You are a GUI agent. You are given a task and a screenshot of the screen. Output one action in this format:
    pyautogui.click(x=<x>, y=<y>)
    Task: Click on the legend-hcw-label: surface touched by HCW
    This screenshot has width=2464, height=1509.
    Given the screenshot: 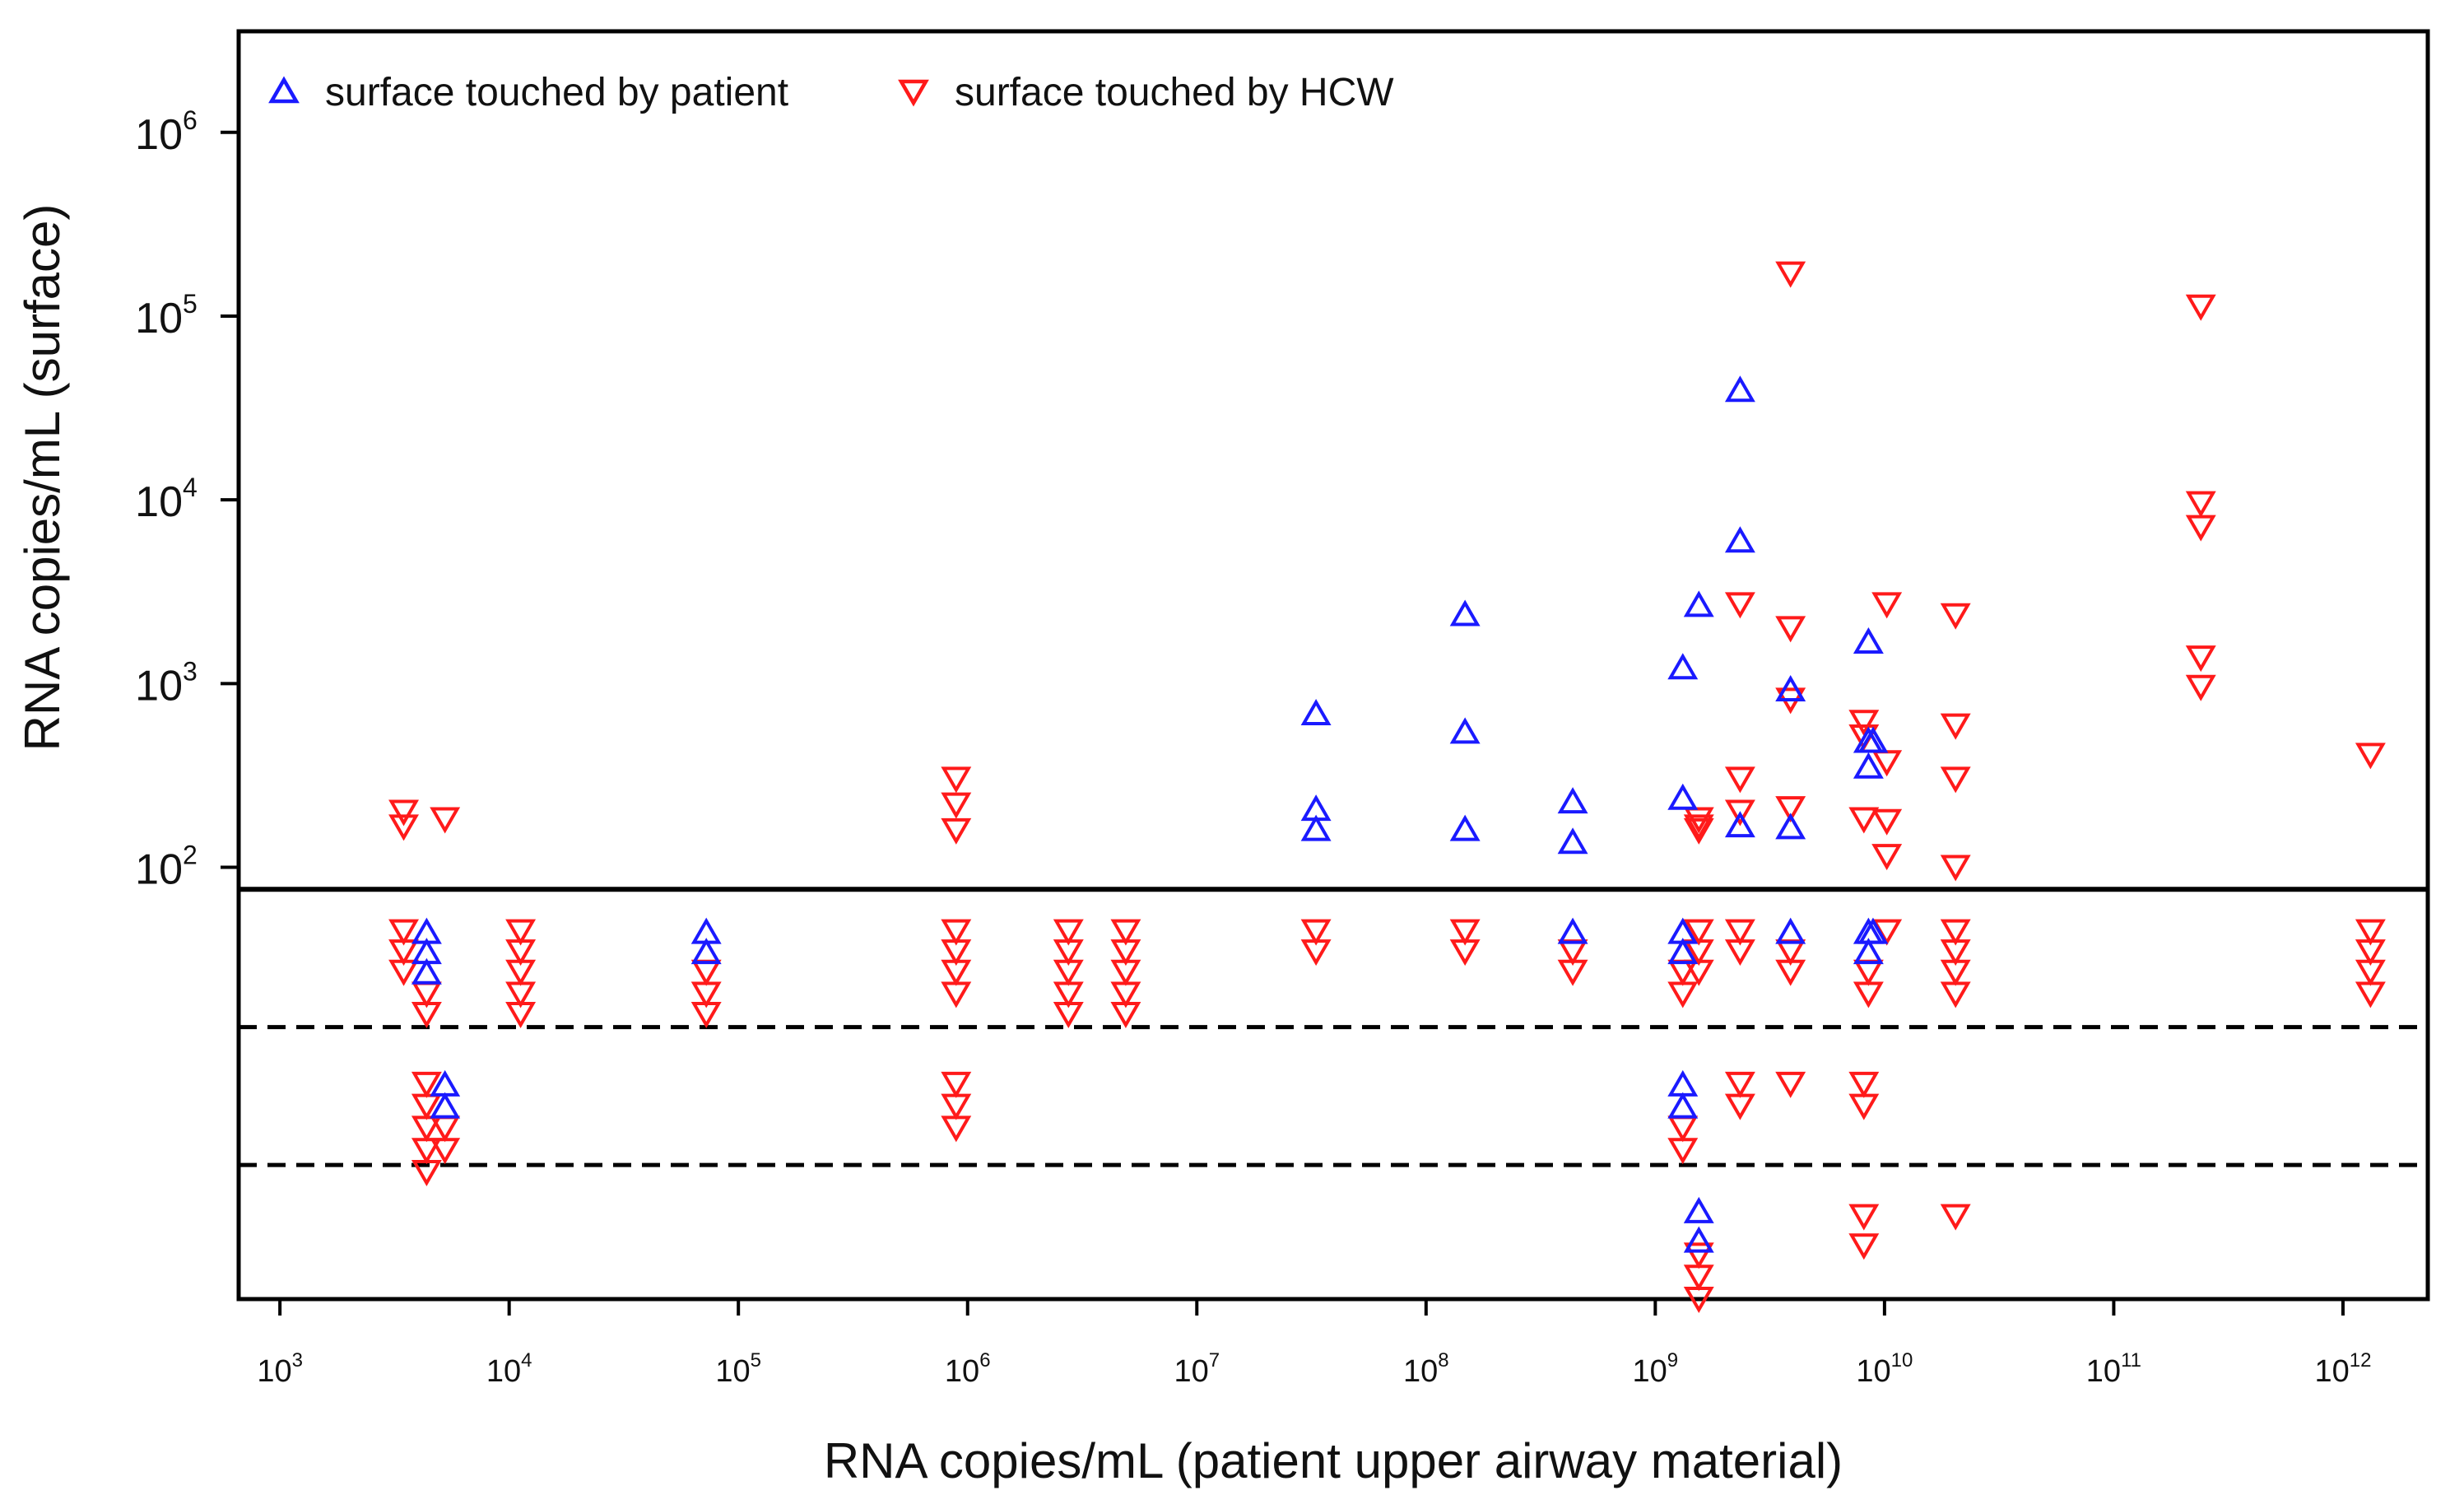 What is the action you would take?
    pyautogui.click(x=1174, y=92)
    